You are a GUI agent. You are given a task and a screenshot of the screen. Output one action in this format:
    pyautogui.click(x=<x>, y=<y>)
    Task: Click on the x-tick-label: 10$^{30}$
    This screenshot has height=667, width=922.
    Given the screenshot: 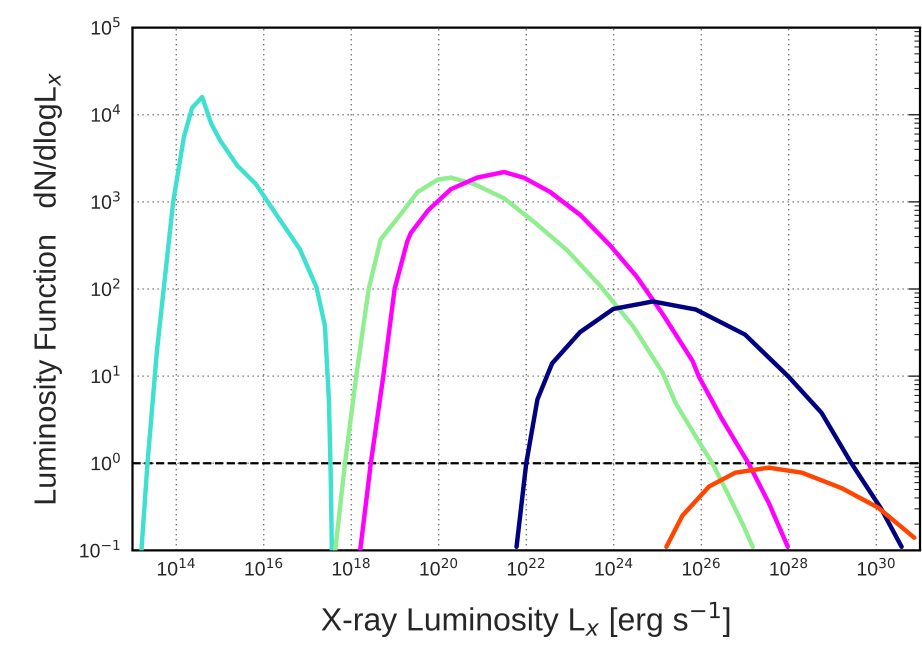 What is the action you would take?
    pyautogui.click(x=876, y=567)
    